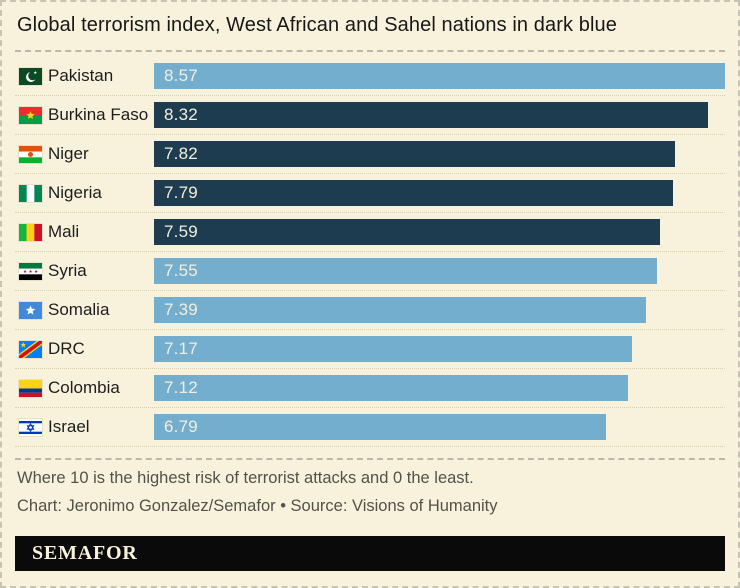 The width and height of the screenshot is (740, 588). Describe the element at coordinates (67, 270) in the screenshot. I see `country-label: Syria` at that location.